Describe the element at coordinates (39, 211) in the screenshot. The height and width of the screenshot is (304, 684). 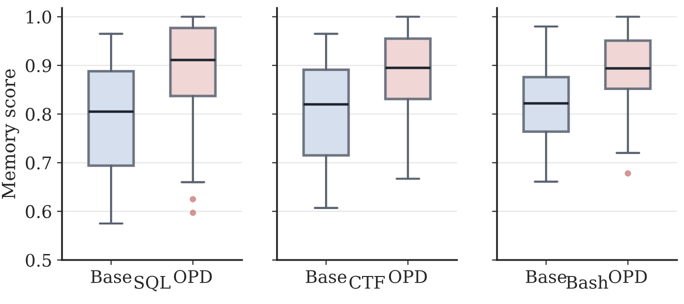
I see `y-tick-label: 0.6` at that location.